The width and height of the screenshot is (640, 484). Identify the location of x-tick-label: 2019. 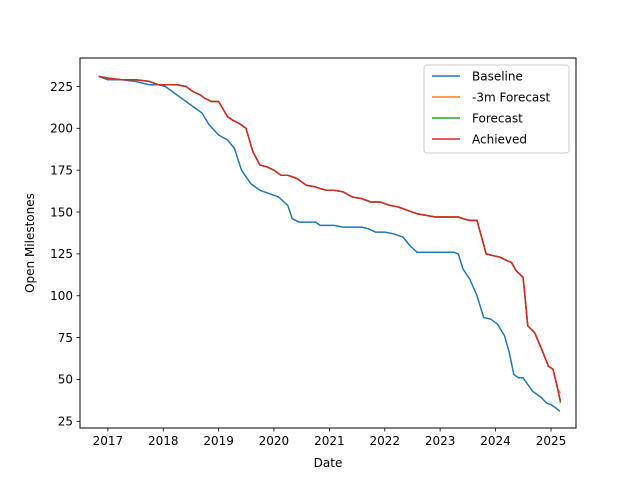
(218, 441).